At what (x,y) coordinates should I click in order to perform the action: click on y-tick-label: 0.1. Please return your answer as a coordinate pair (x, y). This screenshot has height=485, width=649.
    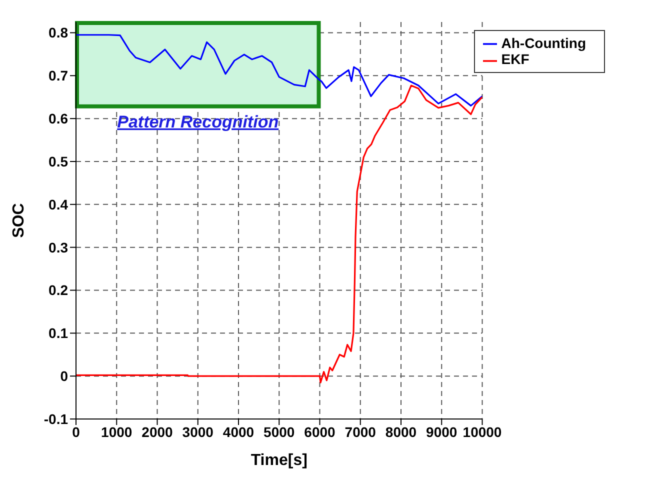
    Looking at the image, I should click on (58, 333).